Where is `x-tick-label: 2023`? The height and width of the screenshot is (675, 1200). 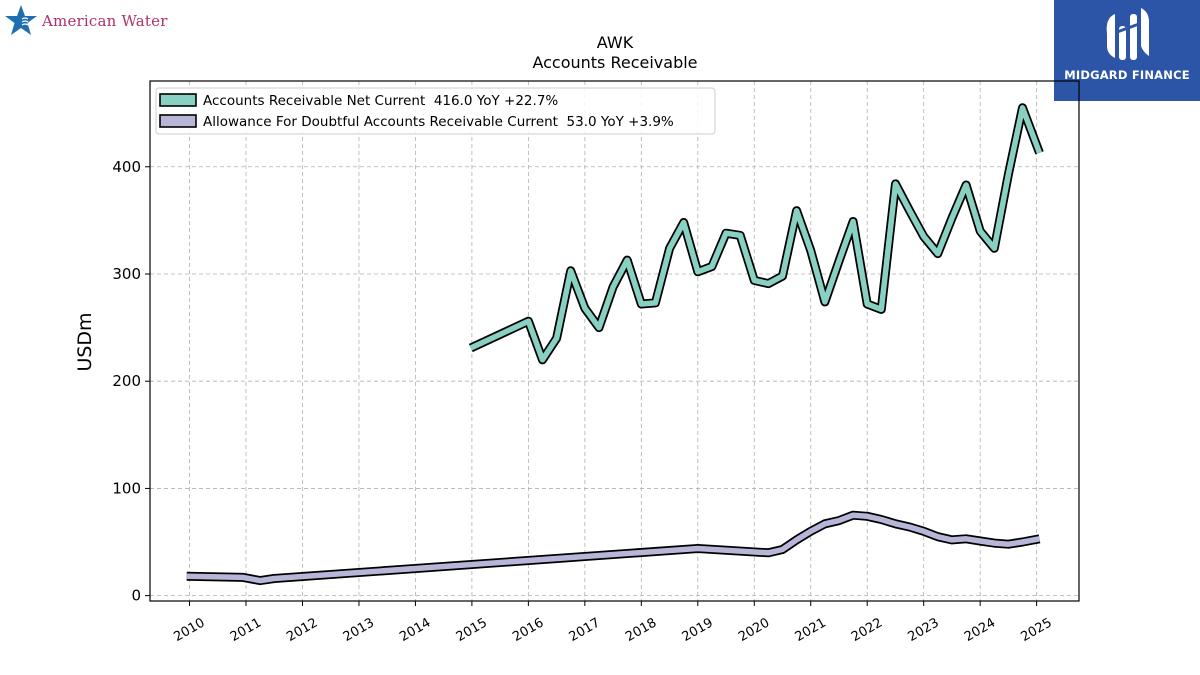 x-tick-label: 2023 is located at coordinates (924, 630).